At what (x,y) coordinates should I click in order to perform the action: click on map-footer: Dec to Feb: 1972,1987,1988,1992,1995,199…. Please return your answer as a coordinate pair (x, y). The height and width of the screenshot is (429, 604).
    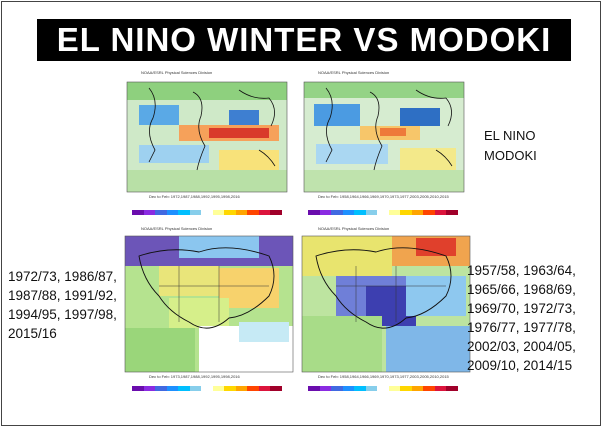
    Looking at the image, I should click on (194, 196).